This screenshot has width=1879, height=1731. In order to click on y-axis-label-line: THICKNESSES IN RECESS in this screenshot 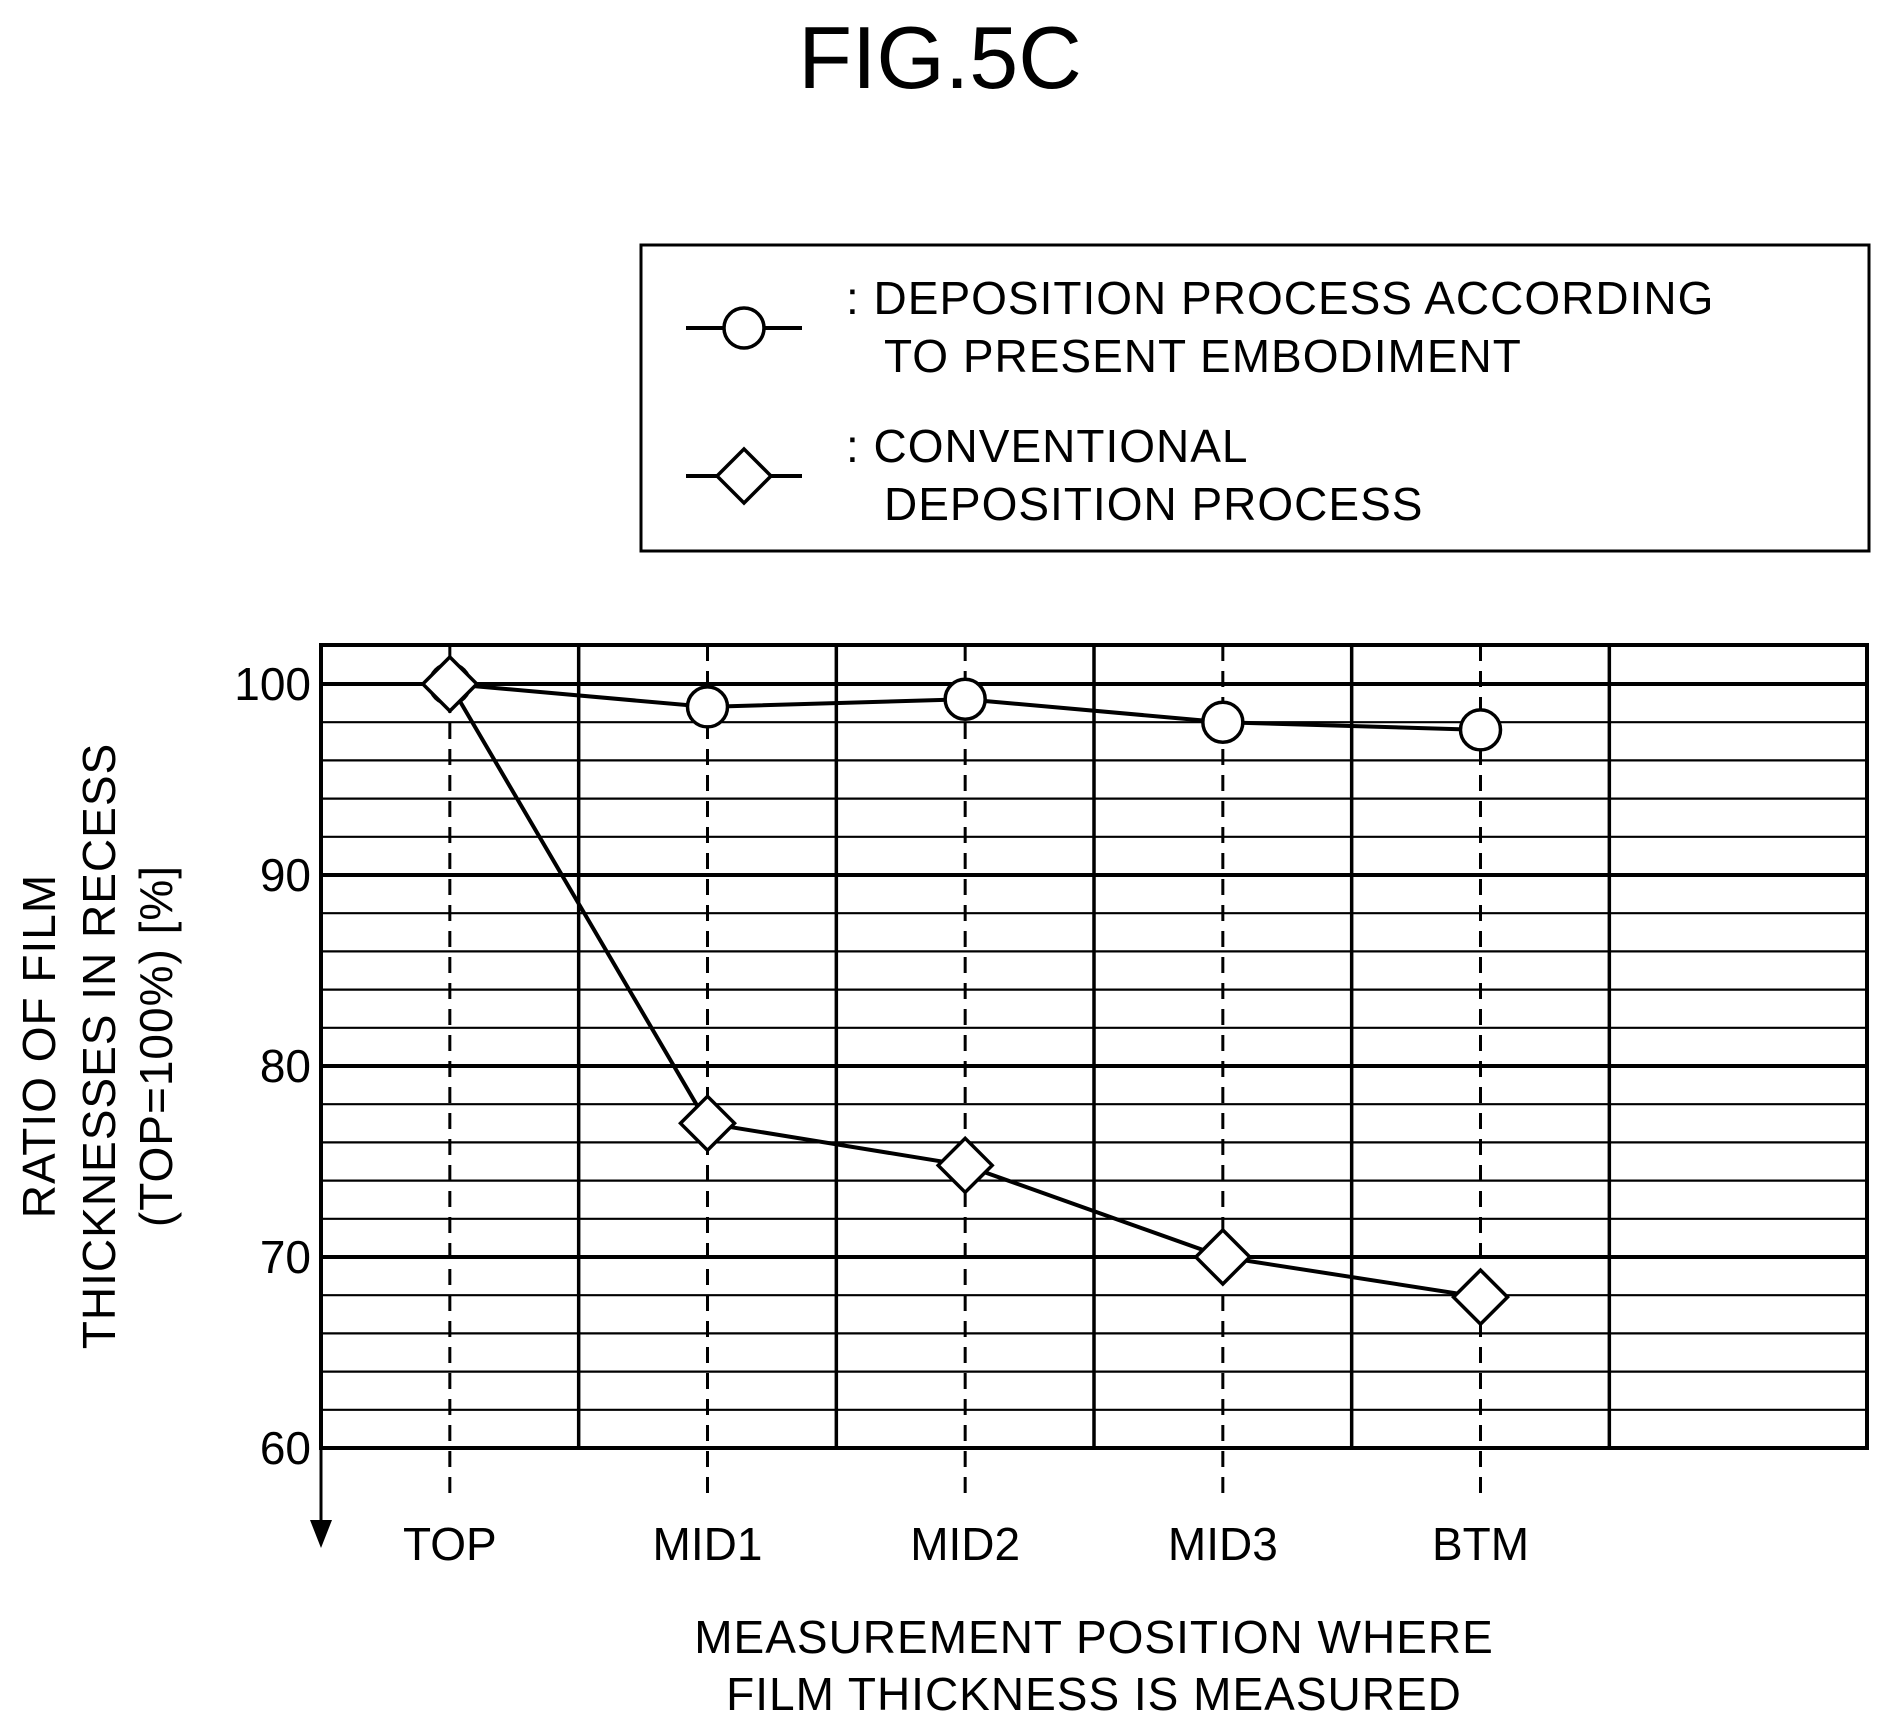, I will do `click(99, 1046)`.